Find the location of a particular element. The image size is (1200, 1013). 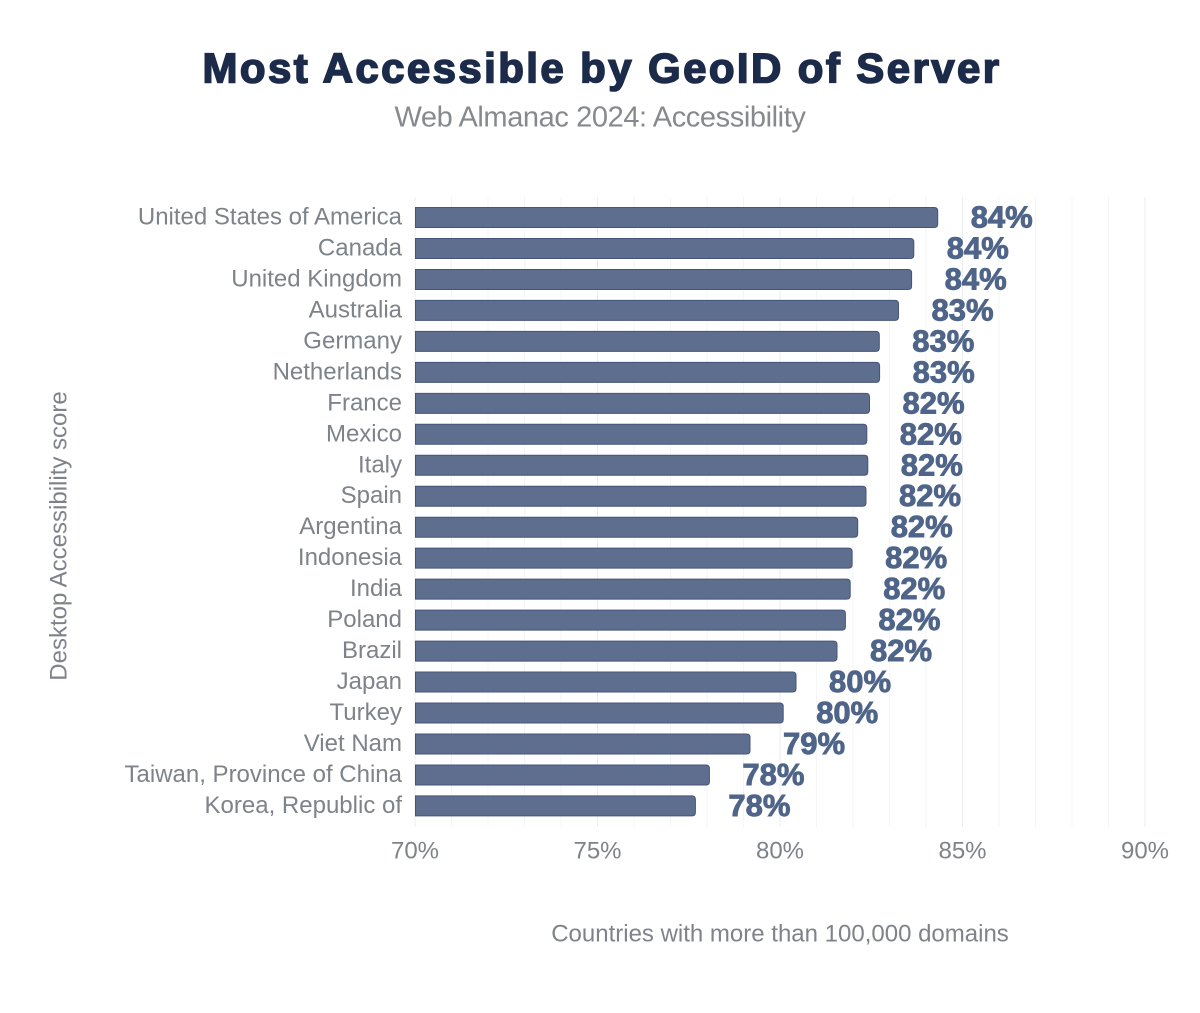

svg-text: United Kingdom is located at coordinates (316, 278).